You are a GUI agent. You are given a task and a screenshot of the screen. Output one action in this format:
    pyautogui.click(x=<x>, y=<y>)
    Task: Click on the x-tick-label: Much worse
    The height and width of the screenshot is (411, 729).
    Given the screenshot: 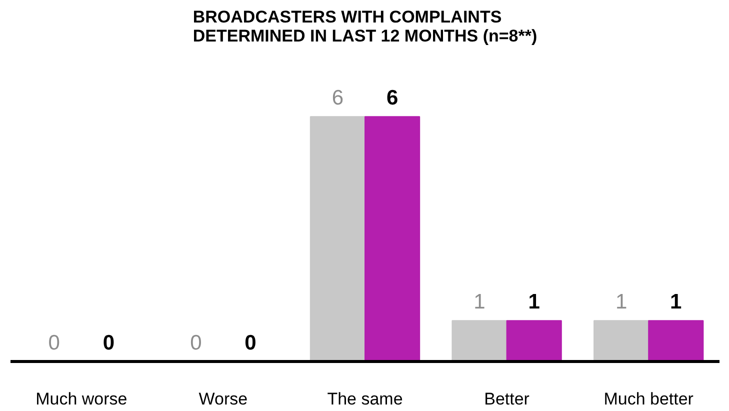 What is the action you would take?
    pyautogui.click(x=82, y=399)
    